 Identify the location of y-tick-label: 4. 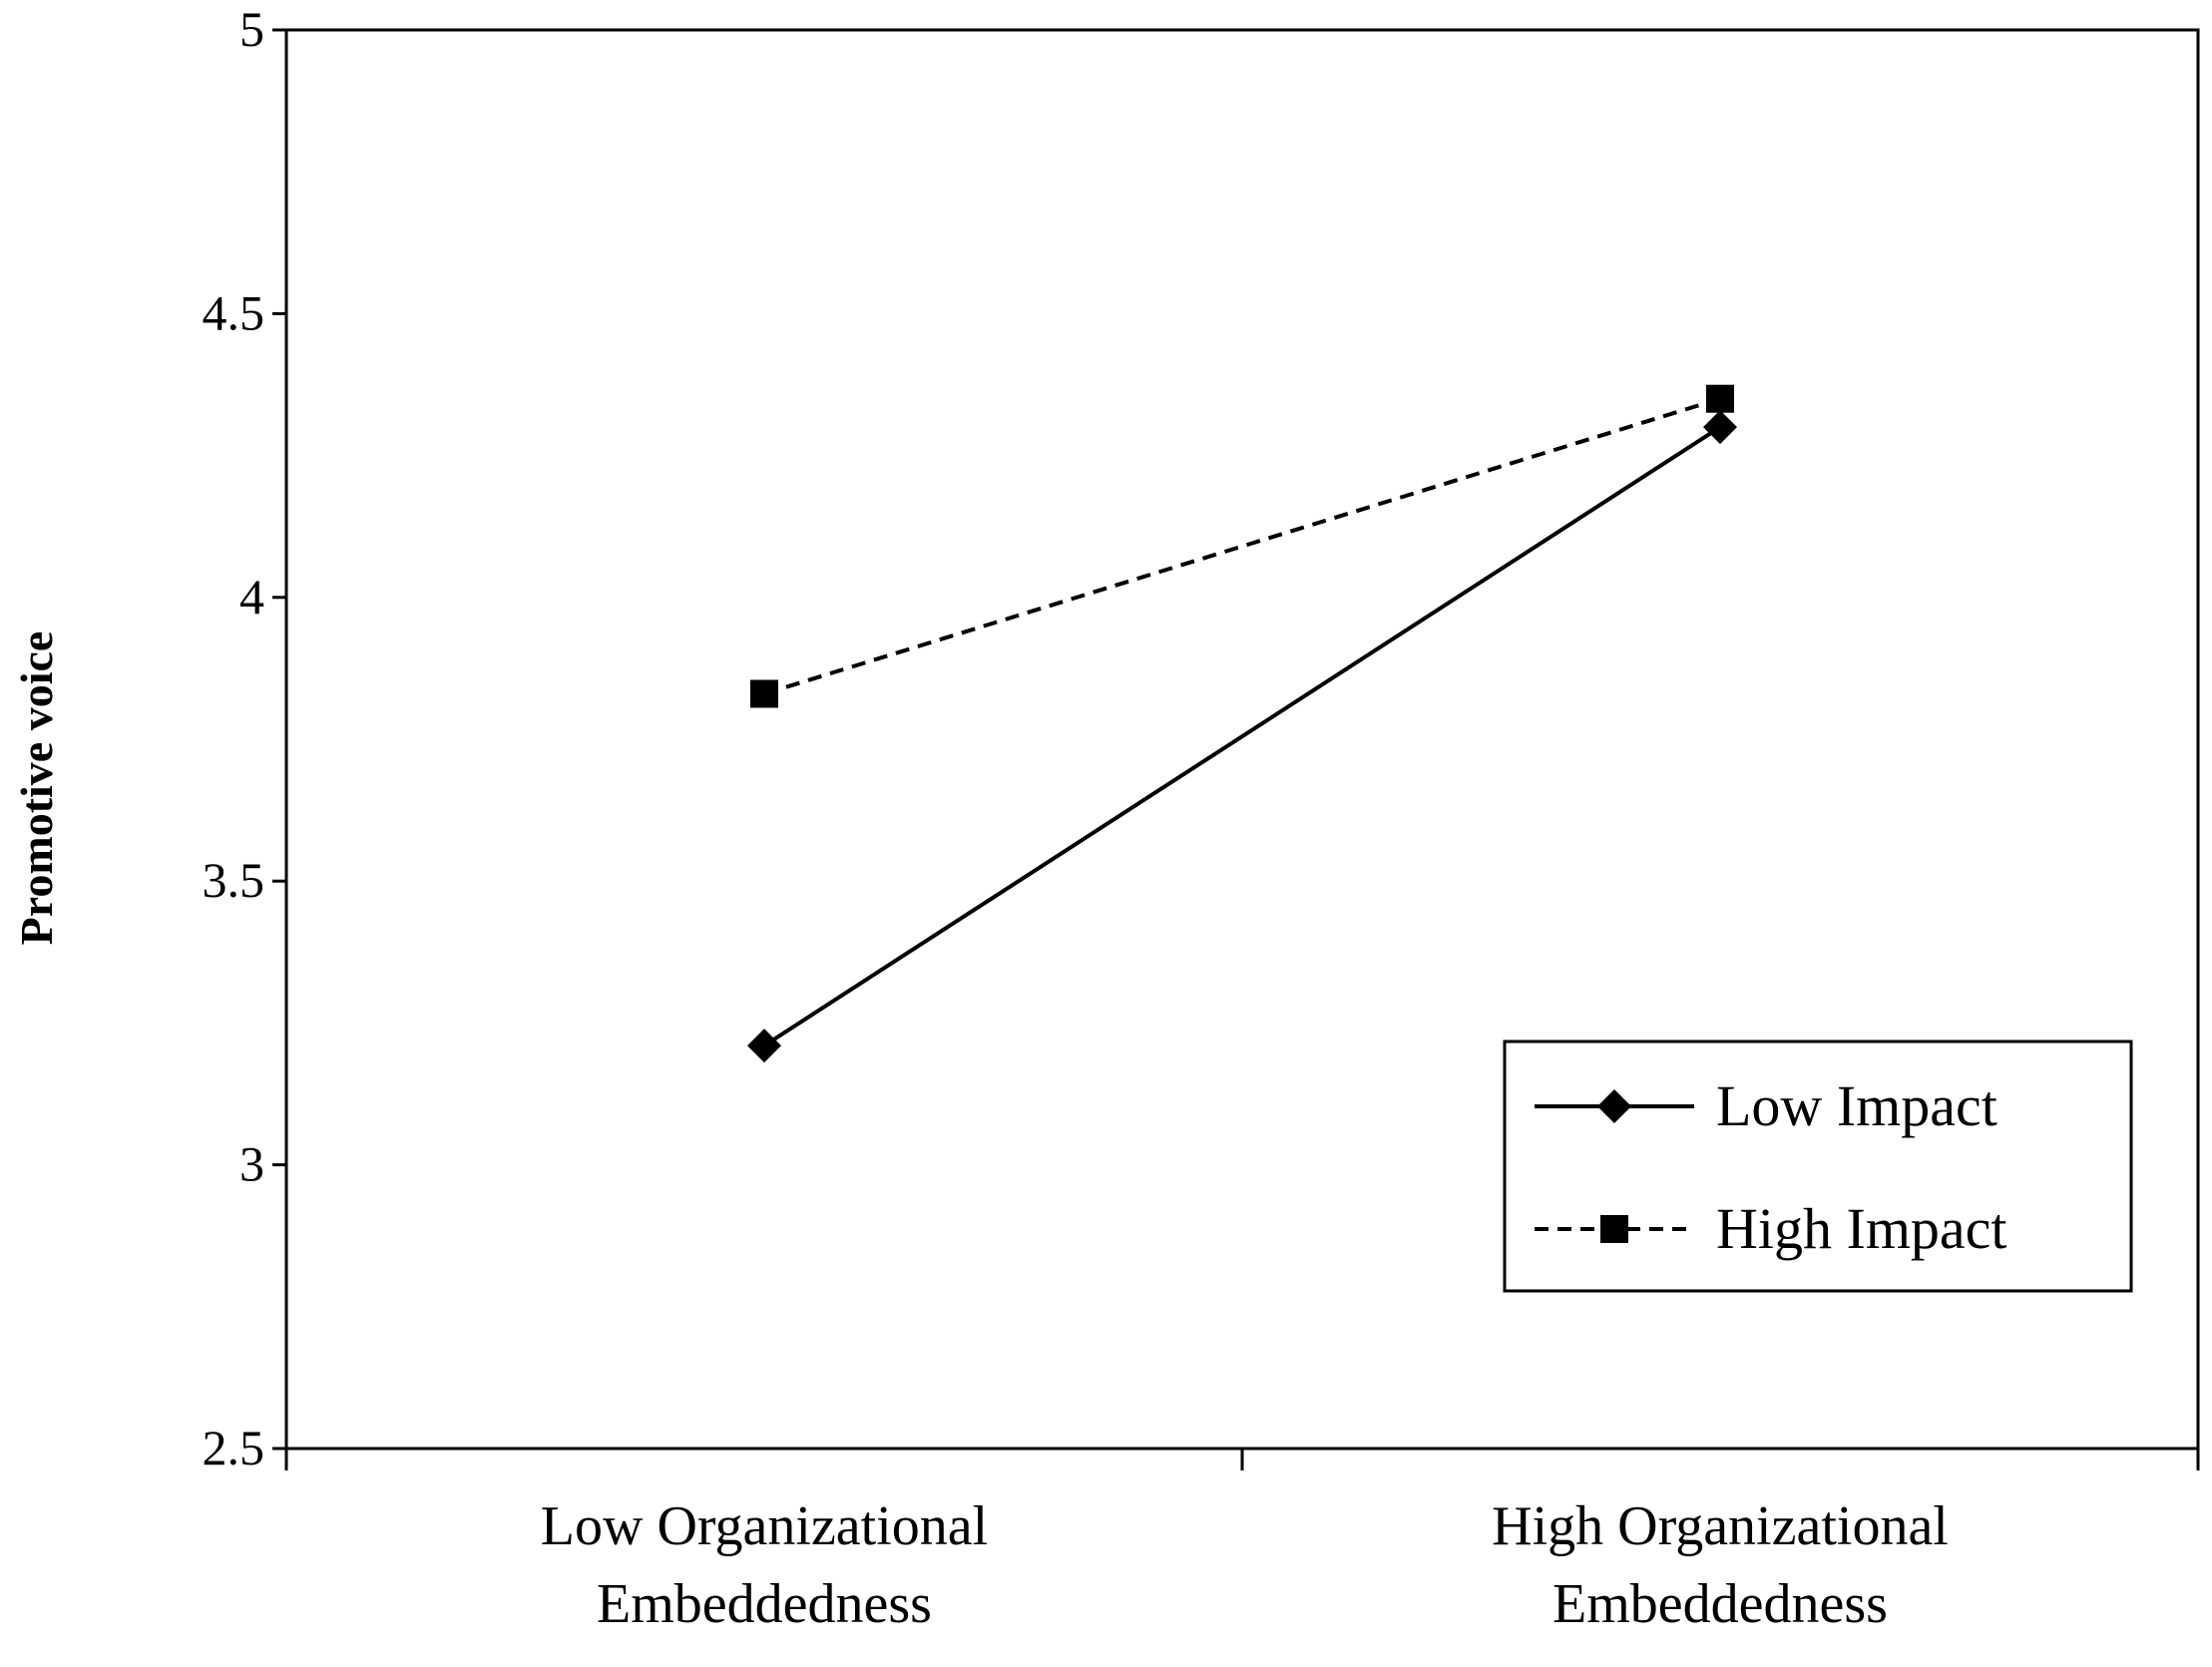
(251, 597).